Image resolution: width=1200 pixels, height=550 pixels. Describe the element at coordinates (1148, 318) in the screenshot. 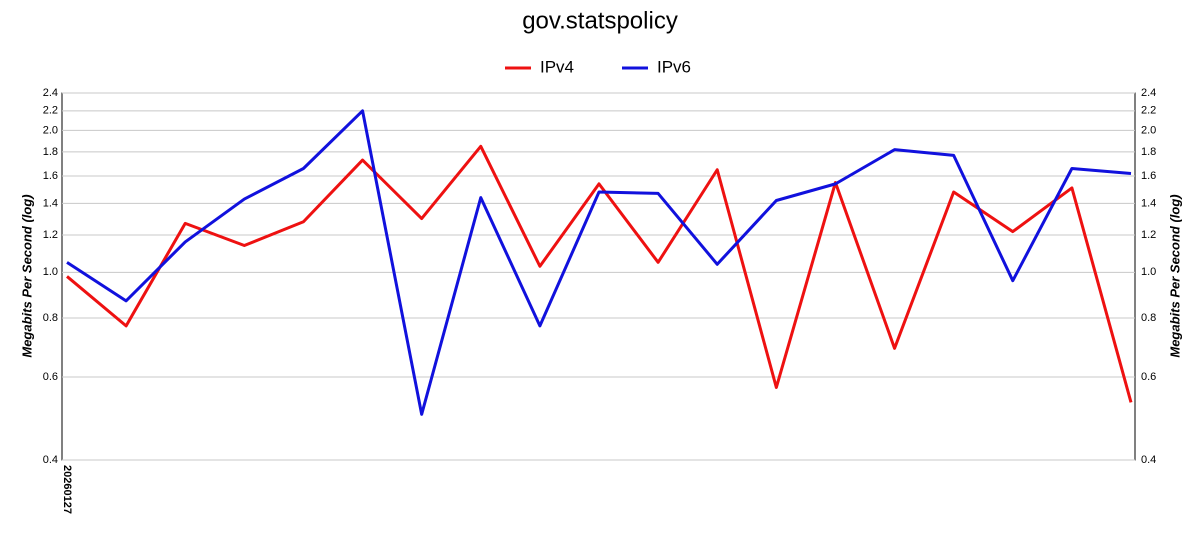

I see `y2-tick-label: 0.8` at that location.